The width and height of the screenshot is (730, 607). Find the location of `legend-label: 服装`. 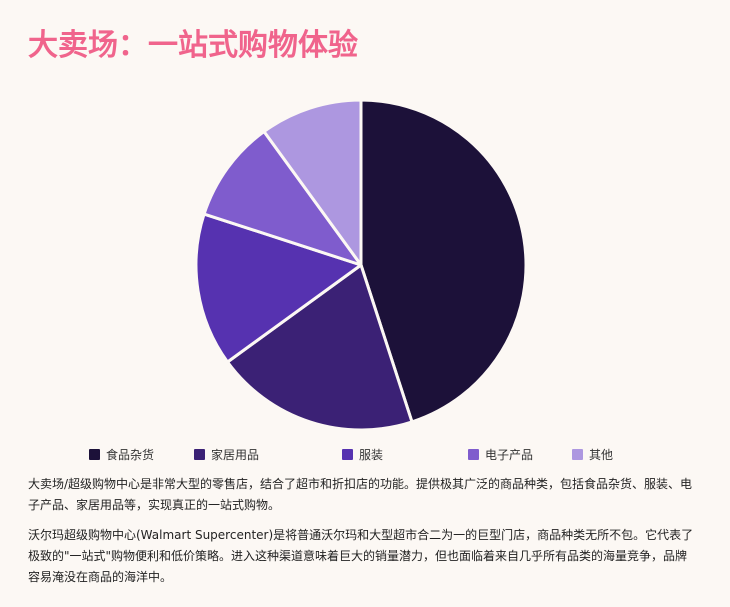

legend-label: 服装 is located at coordinates (371, 455).